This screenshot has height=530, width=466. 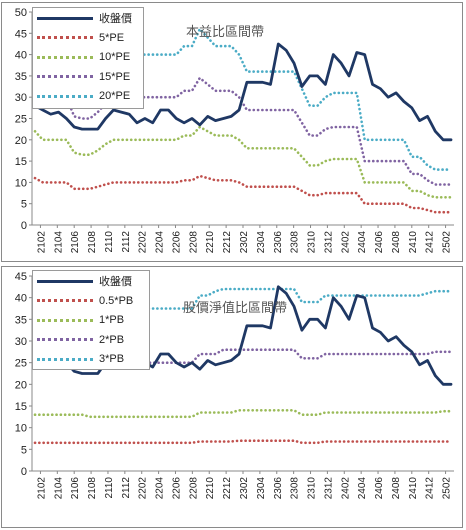 I want to click on x-tick-label: 2502, so click(x=447, y=242).